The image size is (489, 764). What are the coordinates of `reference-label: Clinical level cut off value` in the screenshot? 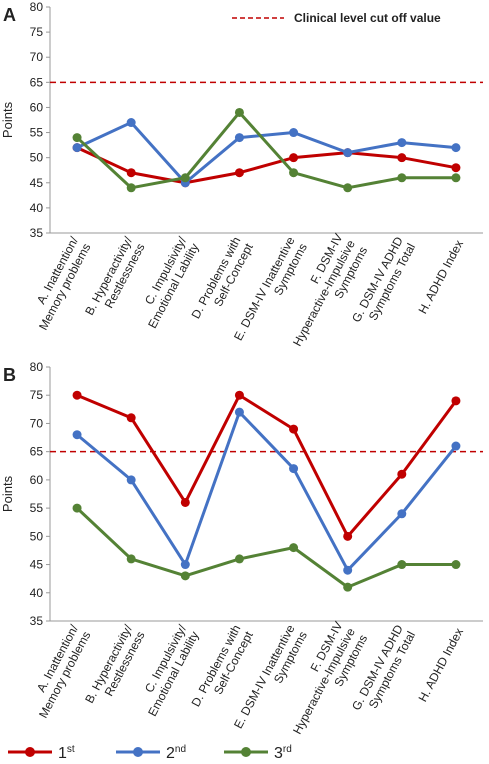 It's located at (367, 18).